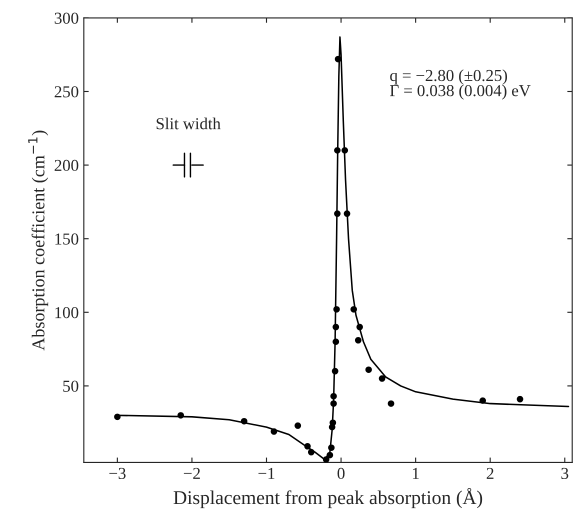 This screenshot has height=511, width=578. What do you see at coordinates (66, 166) in the screenshot?
I see `y-tick-label: 200` at bounding box center [66, 166].